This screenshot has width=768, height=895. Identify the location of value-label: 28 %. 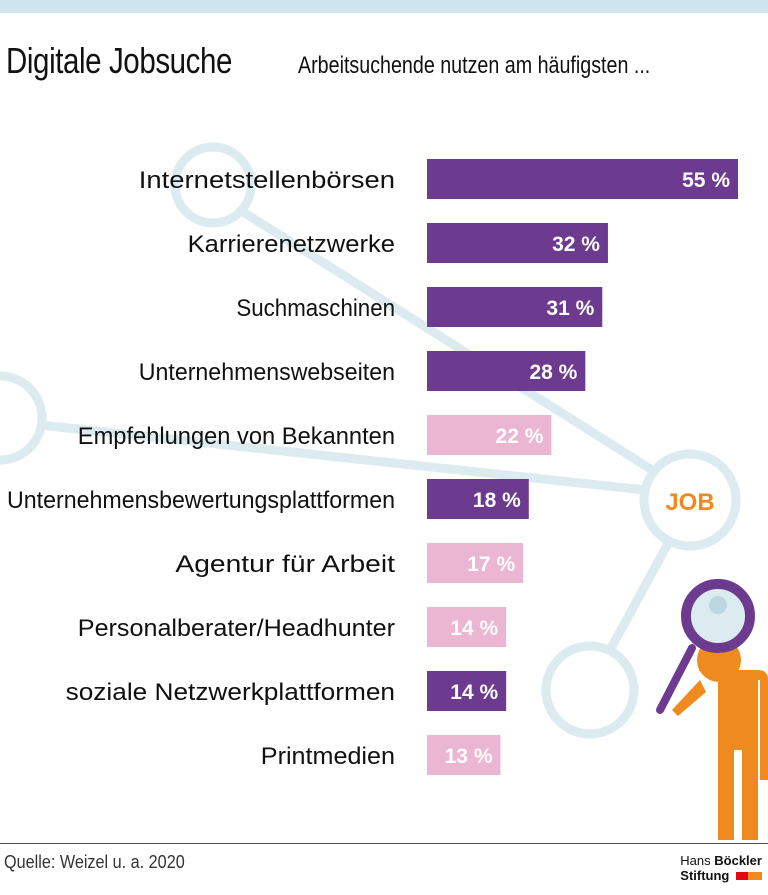
(553, 372).